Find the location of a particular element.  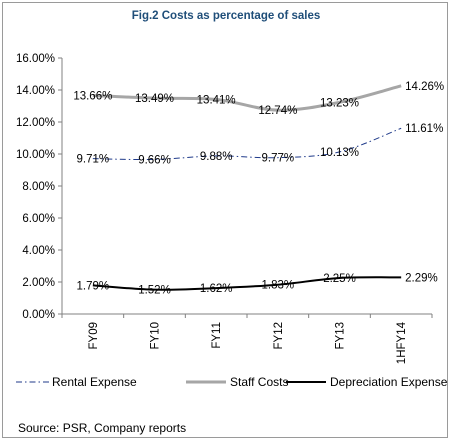

y-tick-label: 6.00% is located at coordinates (38, 219).